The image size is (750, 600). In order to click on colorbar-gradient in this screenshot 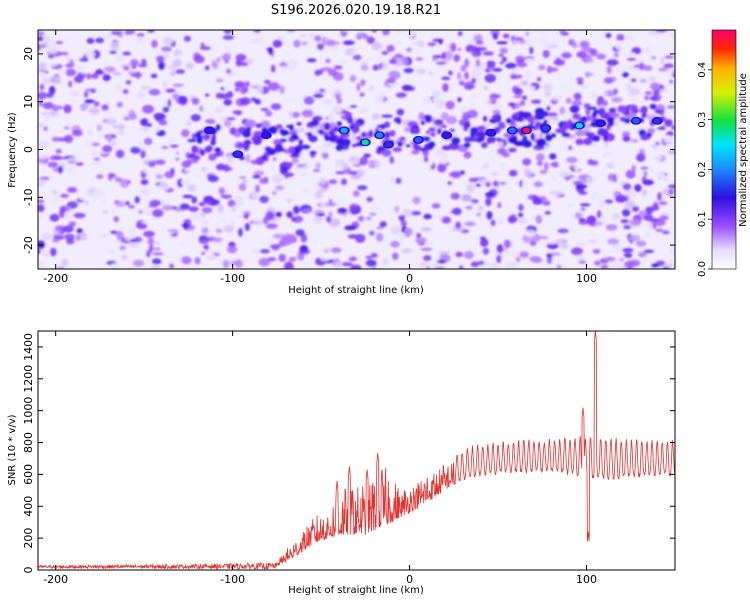, I will do `click(724, 149)`.